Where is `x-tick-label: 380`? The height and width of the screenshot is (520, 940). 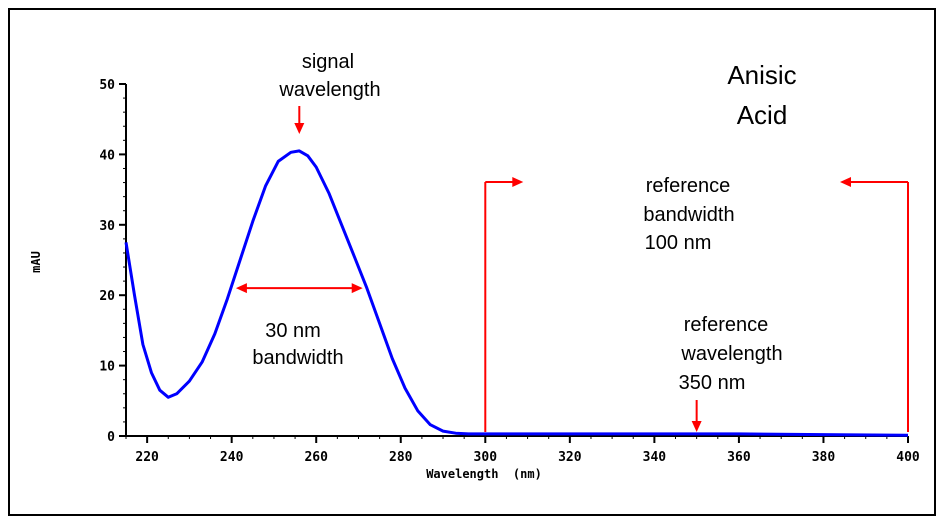 x-tick-label: 380 is located at coordinates (824, 457).